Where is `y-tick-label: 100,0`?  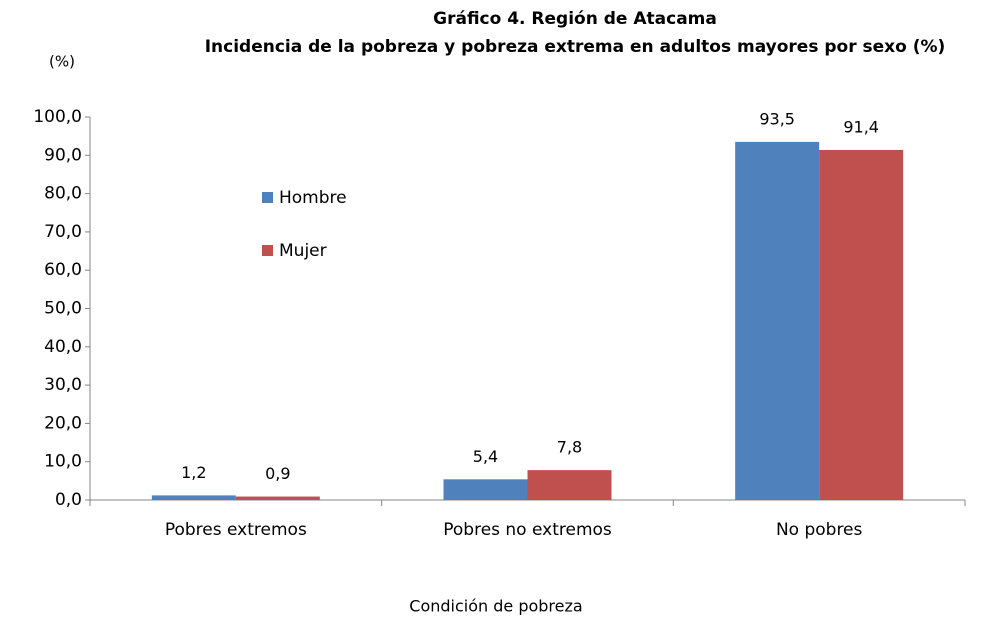 y-tick-label: 100,0 is located at coordinates (57, 117).